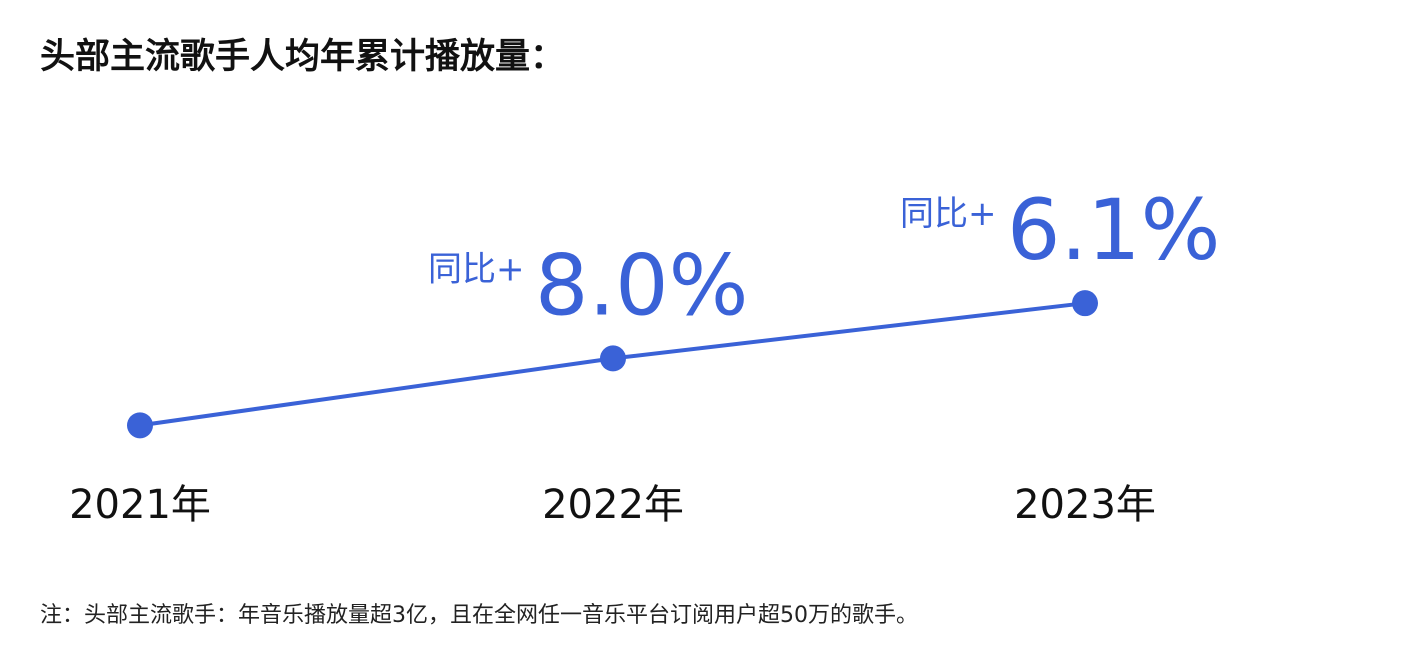 Image resolution: width=1414 pixels, height=656 pixels. What do you see at coordinates (1113, 230) in the screenshot?
I see `annotation-value: 6.1%` at bounding box center [1113, 230].